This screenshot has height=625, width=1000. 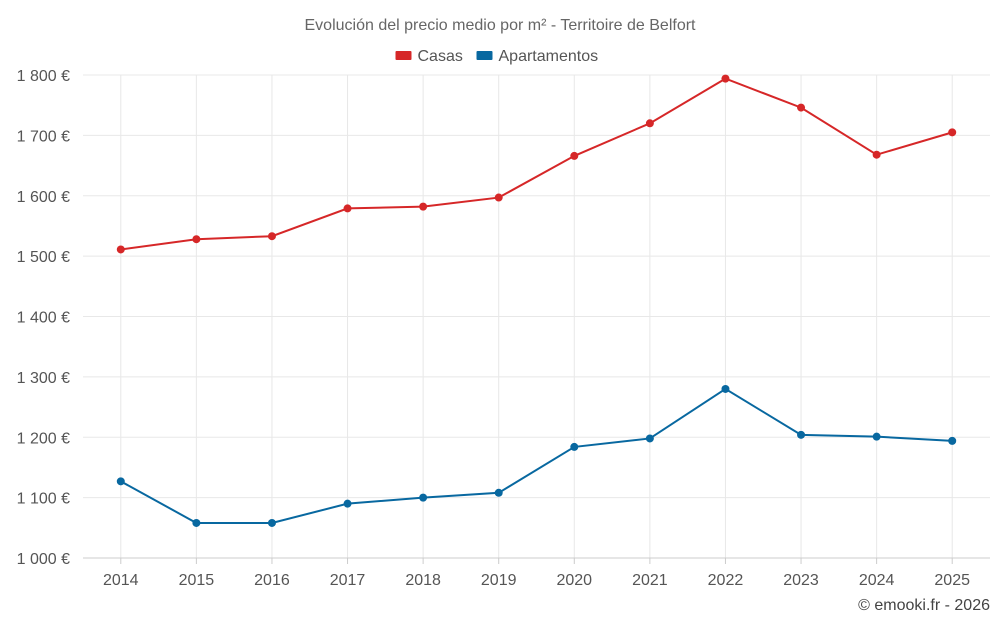 I want to click on y-tick-label: 1 700 €, so click(x=43, y=136).